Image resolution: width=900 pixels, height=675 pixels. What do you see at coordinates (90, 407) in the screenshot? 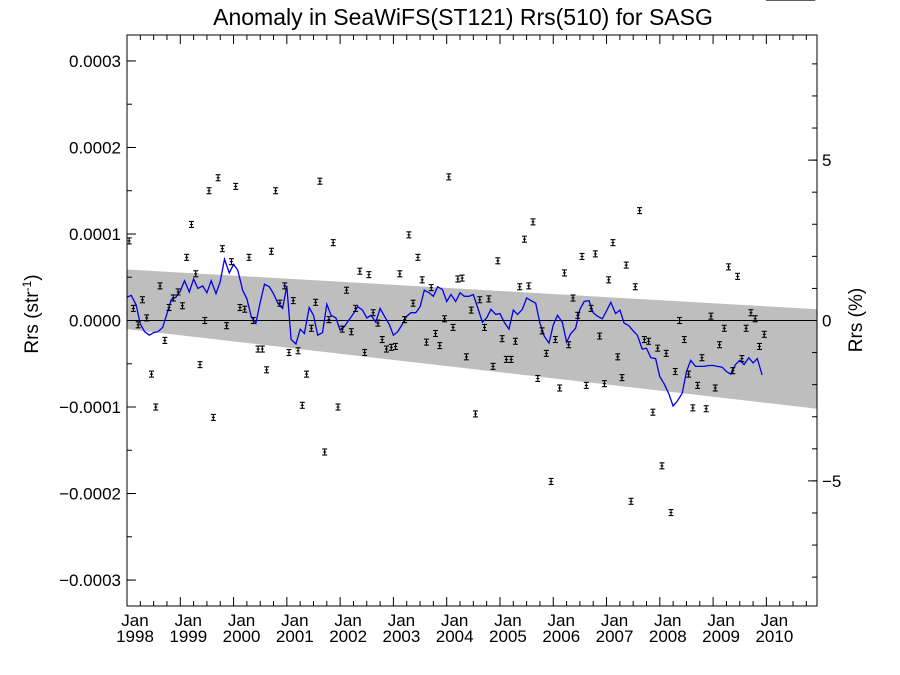
I see `y-tick-label-left: −0.0001` at bounding box center [90, 407].